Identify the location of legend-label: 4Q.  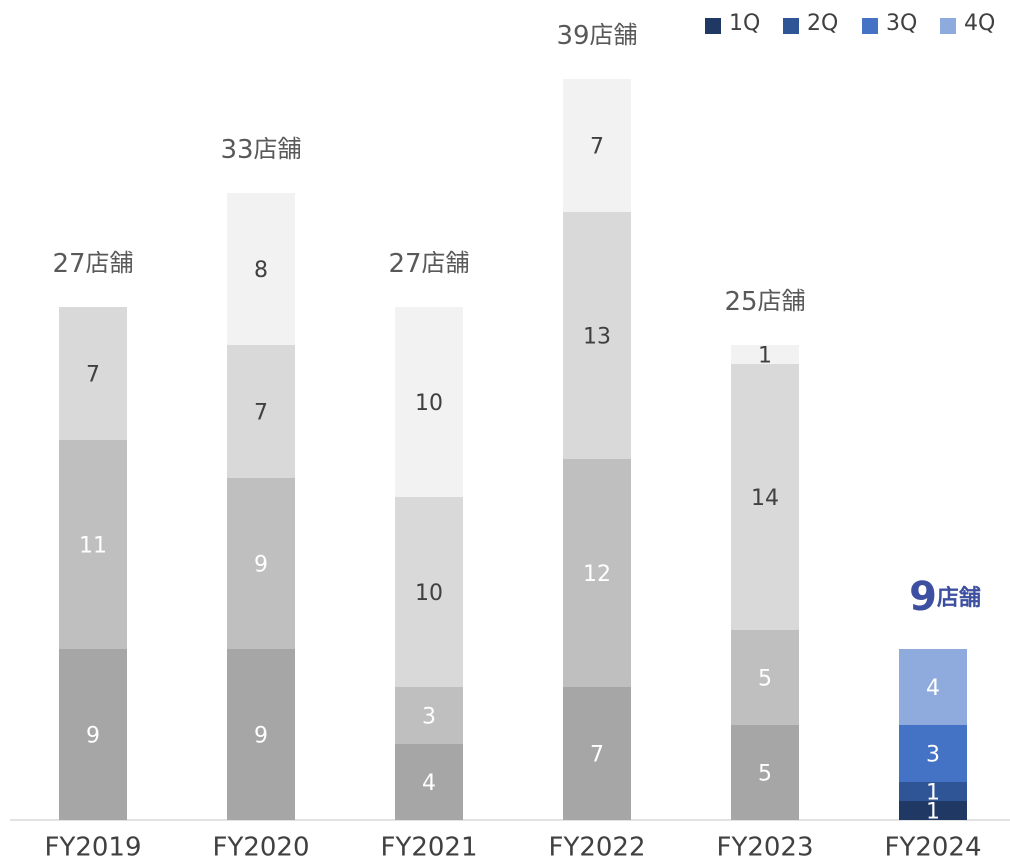
(979, 23).